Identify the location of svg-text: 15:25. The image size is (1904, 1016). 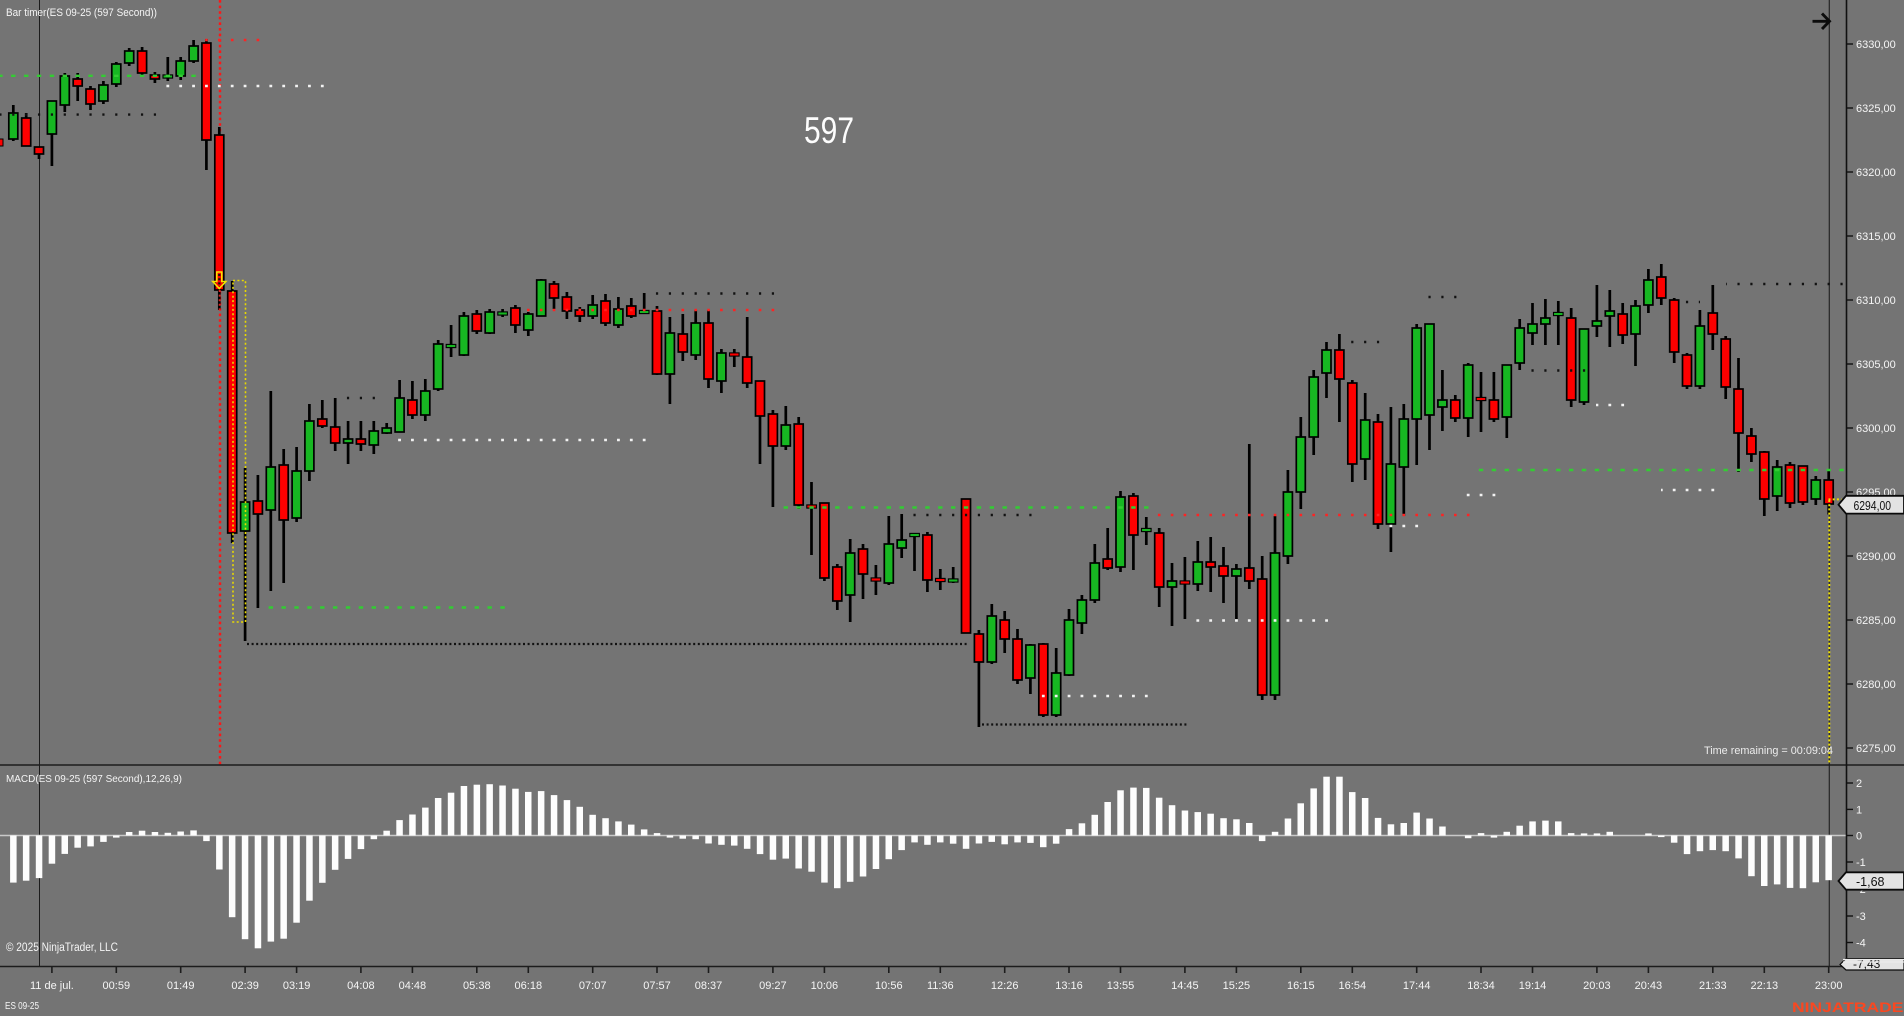
(1237, 986).